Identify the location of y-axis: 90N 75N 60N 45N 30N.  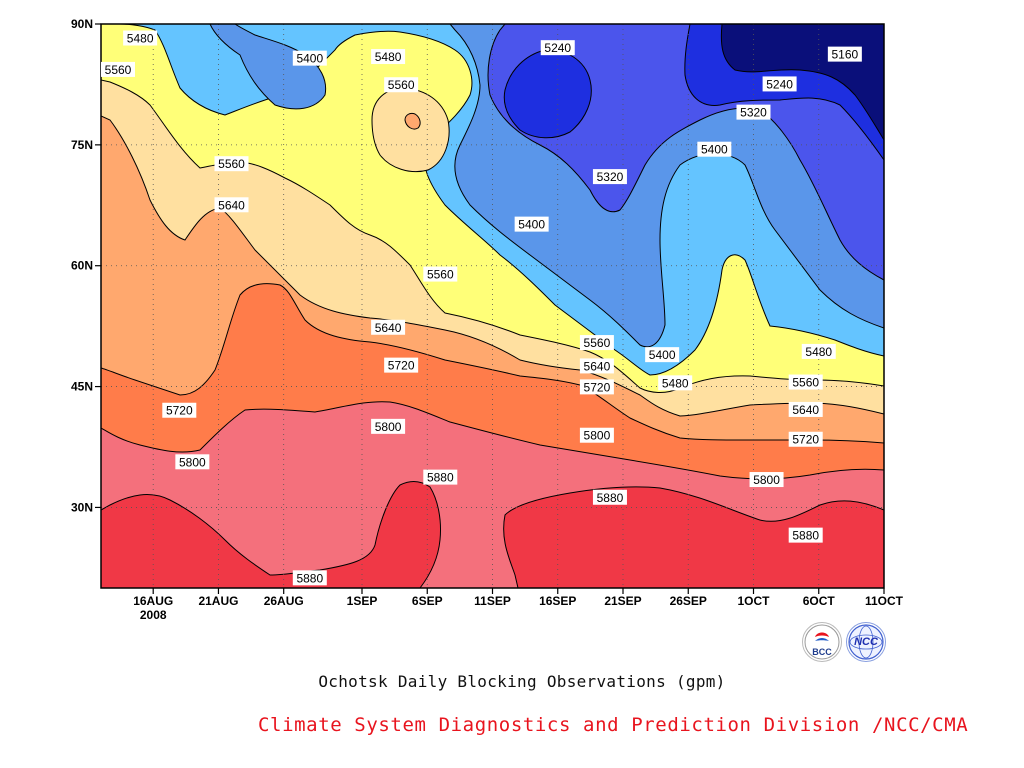
(86, 265).